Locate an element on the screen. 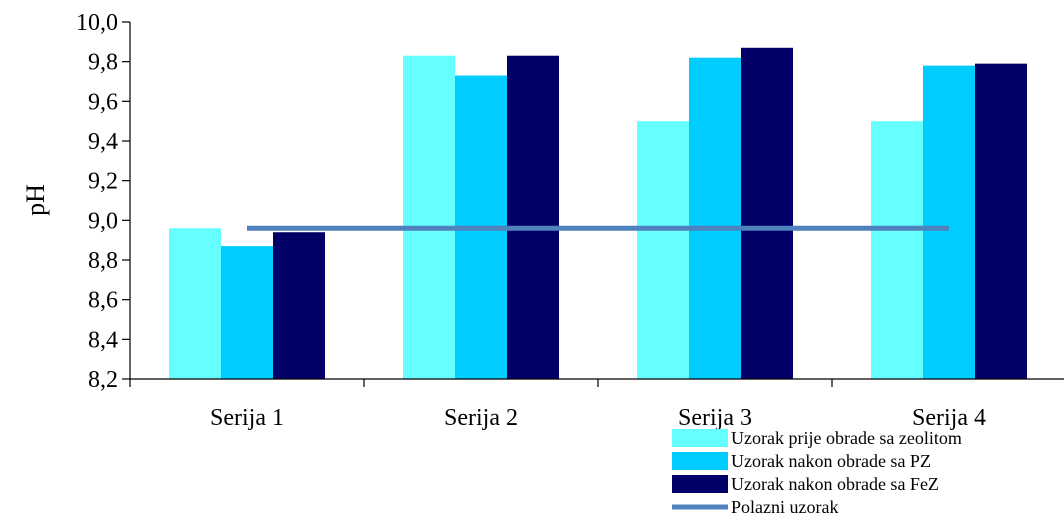 The width and height of the screenshot is (1064, 523). y-tick-label: 9,6 is located at coordinates (103, 102).